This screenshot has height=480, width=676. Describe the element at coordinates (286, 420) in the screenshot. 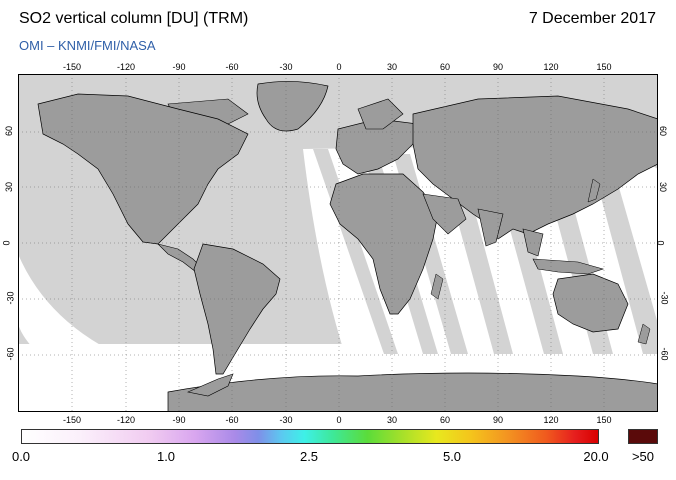

I see `bottom-lon-tick: -30` at that location.